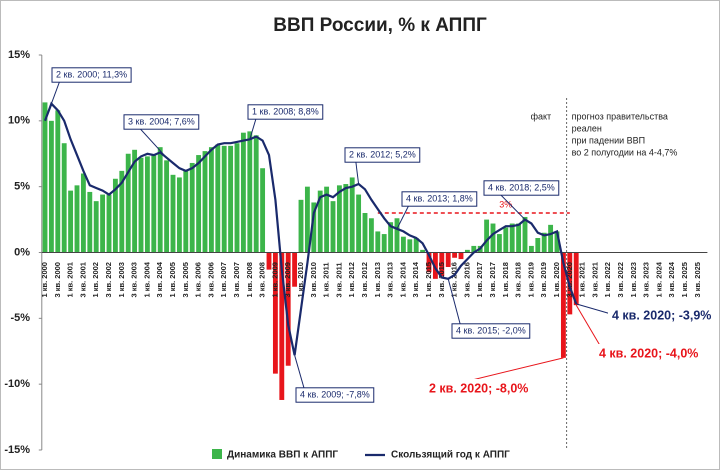  Describe the element at coordinates (159, 279) in the screenshot. I see `x-tick-label: 3 кв. 2004` at that location.